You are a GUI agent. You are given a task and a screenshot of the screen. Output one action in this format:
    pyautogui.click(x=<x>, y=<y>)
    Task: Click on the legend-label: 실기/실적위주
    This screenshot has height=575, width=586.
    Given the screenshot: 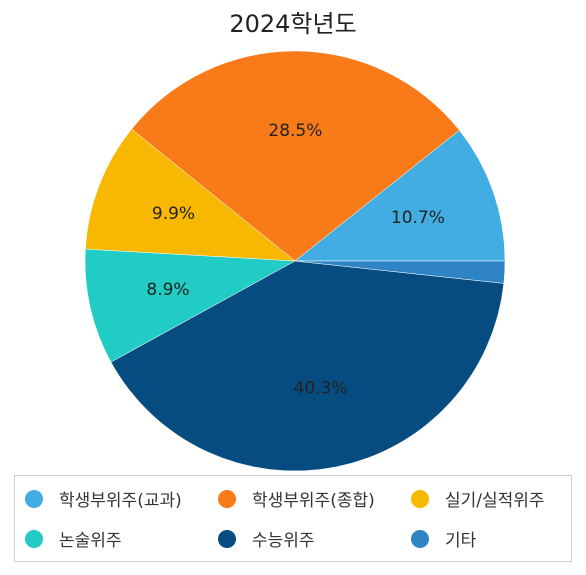 What is the action you would take?
    pyautogui.click(x=495, y=501)
    